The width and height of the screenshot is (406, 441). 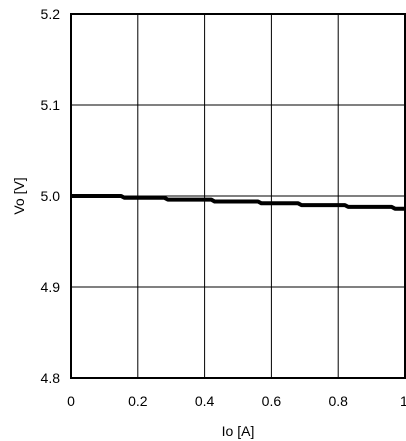 What do you see at coordinates (51, 378) in the screenshot?
I see `y-tick-label: 4.8` at bounding box center [51, 378].